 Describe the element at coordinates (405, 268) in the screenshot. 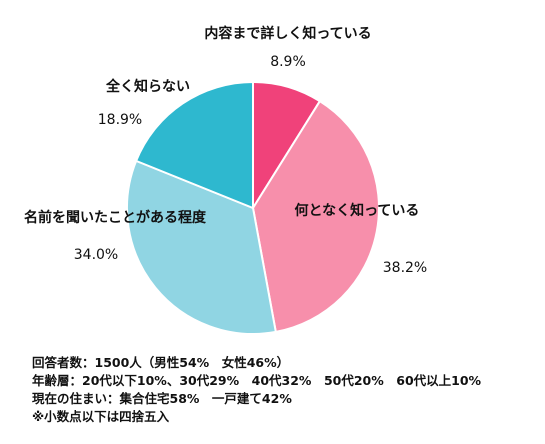

I see `slice-value-somewhat: 38.2%` at that location.